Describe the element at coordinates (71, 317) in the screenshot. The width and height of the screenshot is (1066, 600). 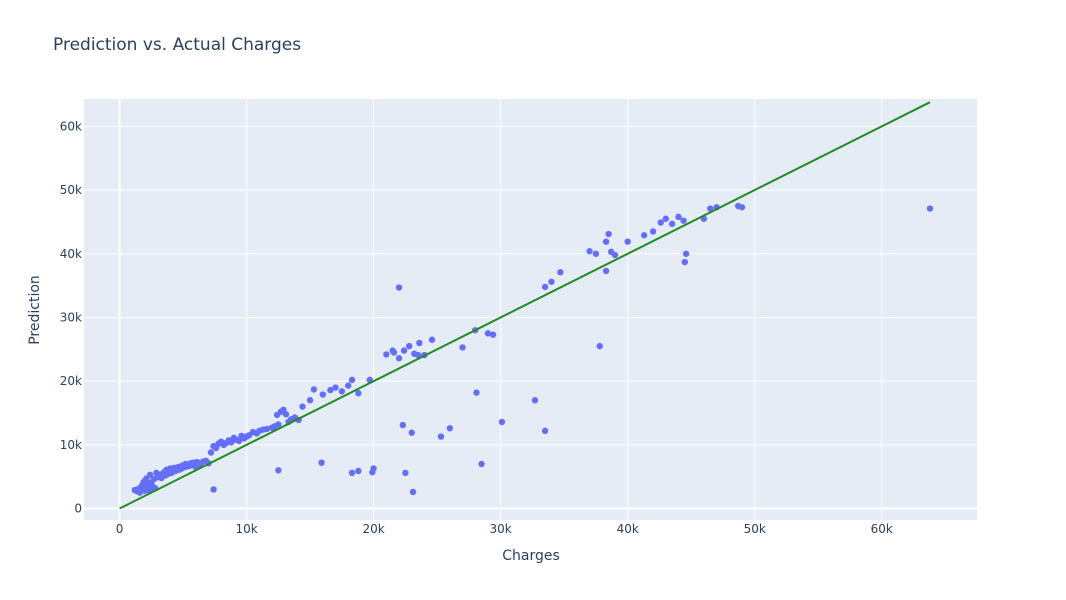
I see `y-tick-label: 30k` at that location.